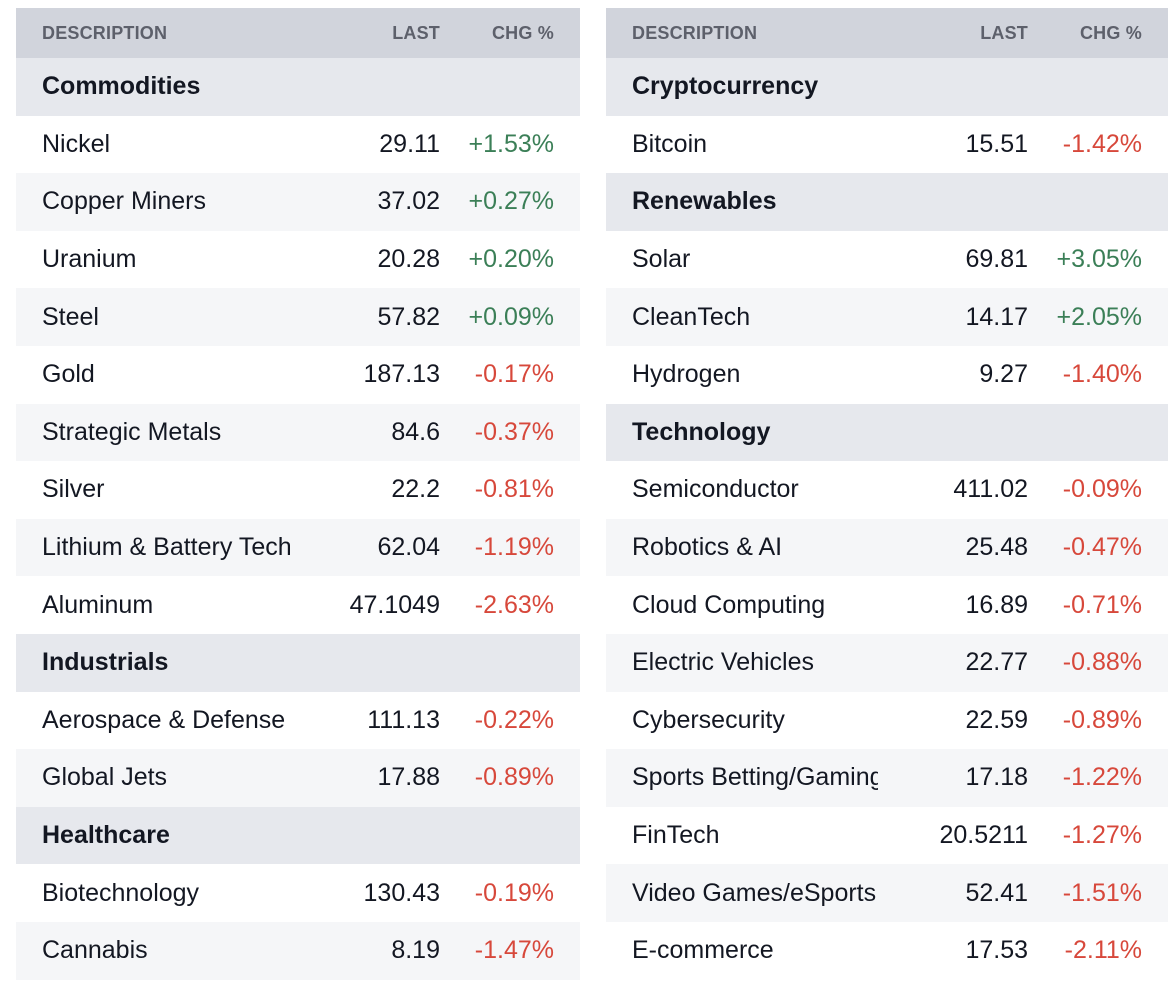 The width and height of the screenshot is (1174, 994). What do you see at coordinates (1102, 143) in the screenshot?
I see `row-change-percent: -1.42%` at bounding box center [1102, 143].